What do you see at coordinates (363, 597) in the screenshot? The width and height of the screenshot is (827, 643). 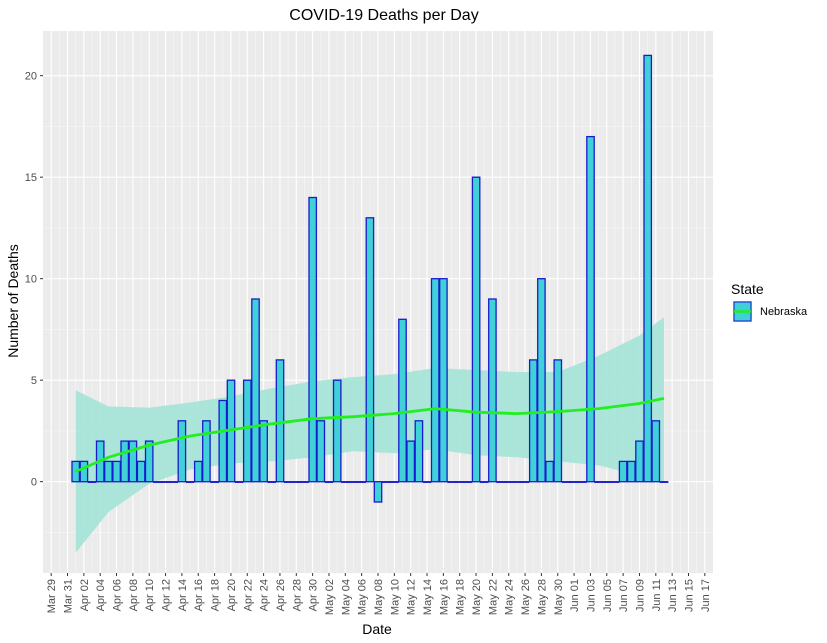 I see `x-tick-label: May 06` at bounding box center [363, 597].